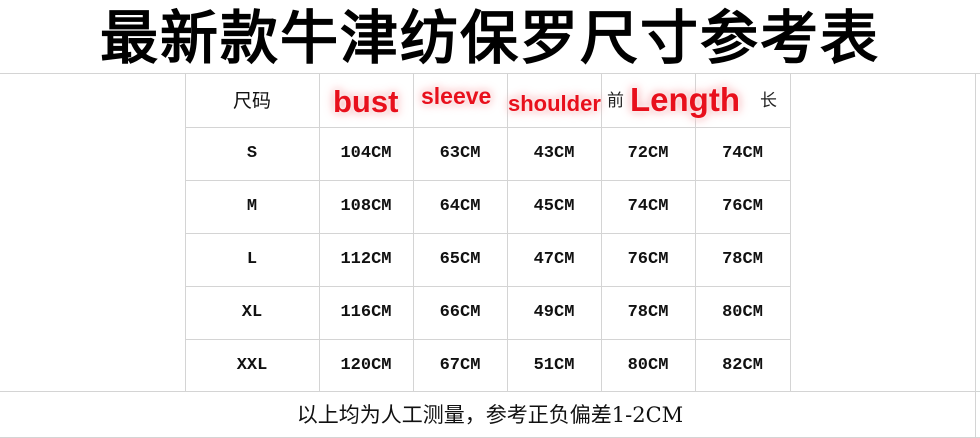 This screenshot has height=438, width=980. What do you see at coordinates (460, 312) in the screenshot?
I see `measurement-cell: 66CM` at bounding box center [460, 312].